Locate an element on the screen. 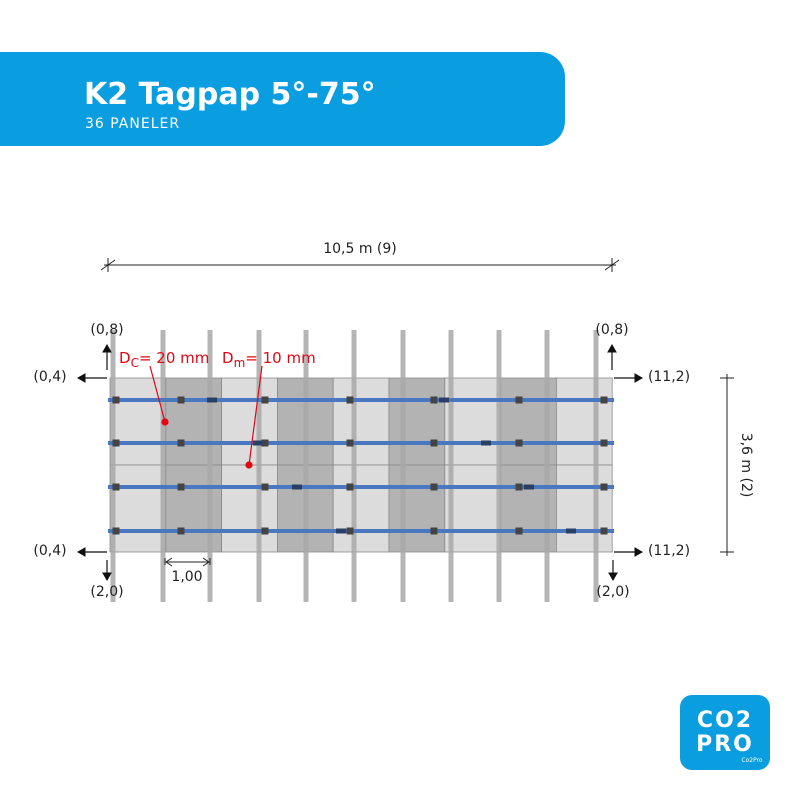 This screenshot has height=790, width=790. logo-caption: Co2Pro is located at coordinates (752, 760).